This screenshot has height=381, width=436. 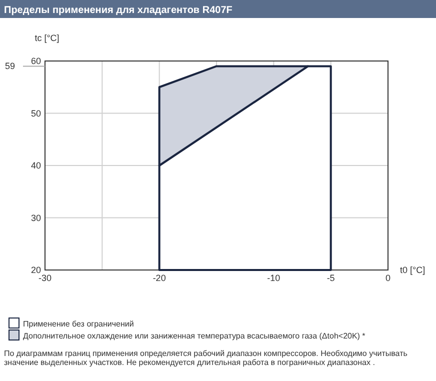 I want to click on y-tick-label: 40, so click(x=35, y=165).